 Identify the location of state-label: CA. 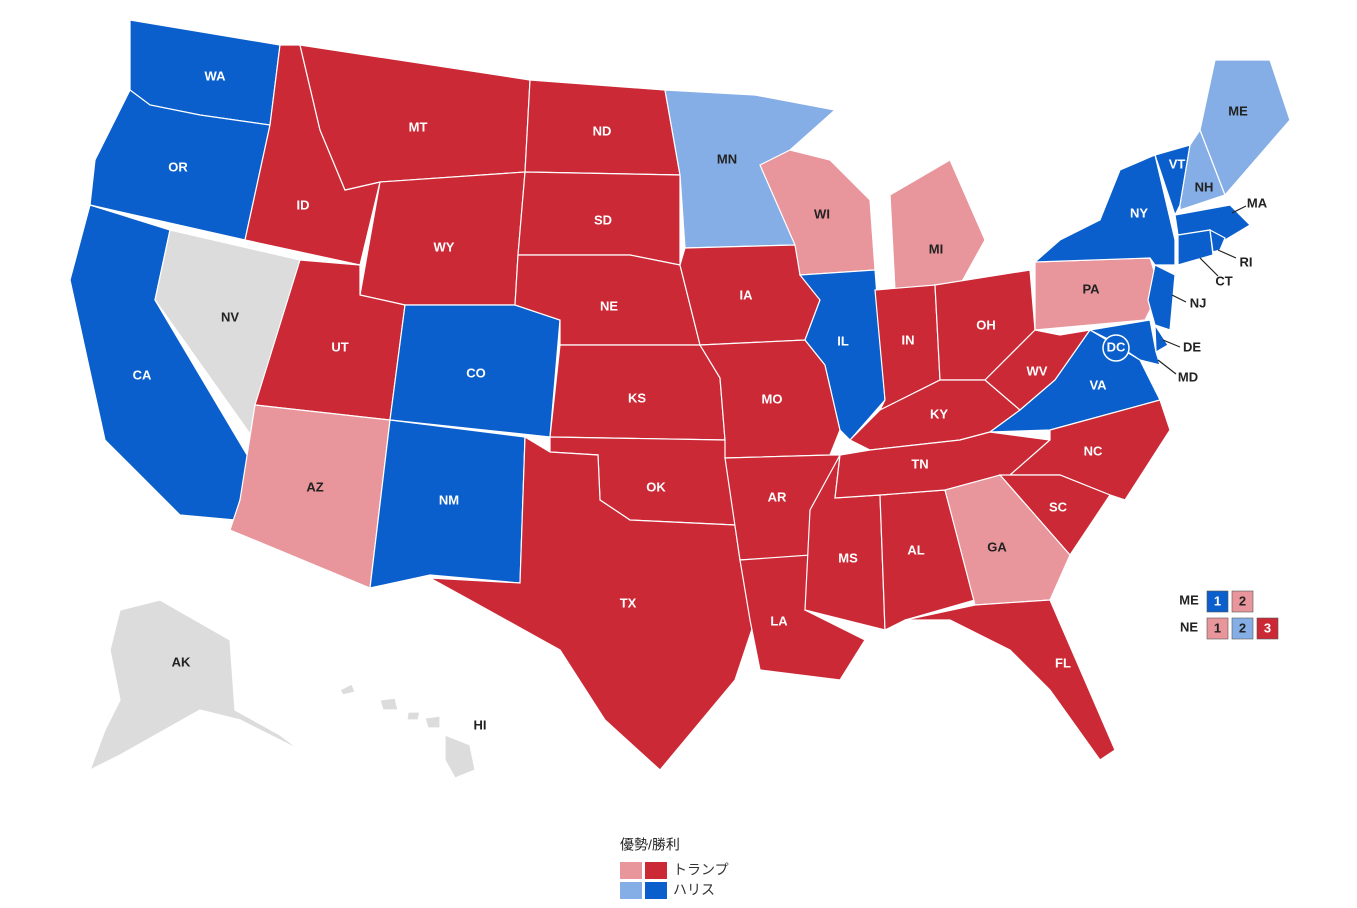
(142, 374).